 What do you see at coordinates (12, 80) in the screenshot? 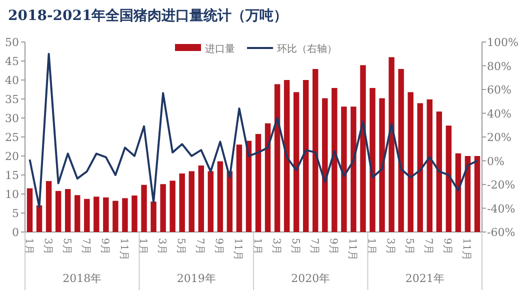
I see `y-tick-label: 40` at bounding box center [12, 80].